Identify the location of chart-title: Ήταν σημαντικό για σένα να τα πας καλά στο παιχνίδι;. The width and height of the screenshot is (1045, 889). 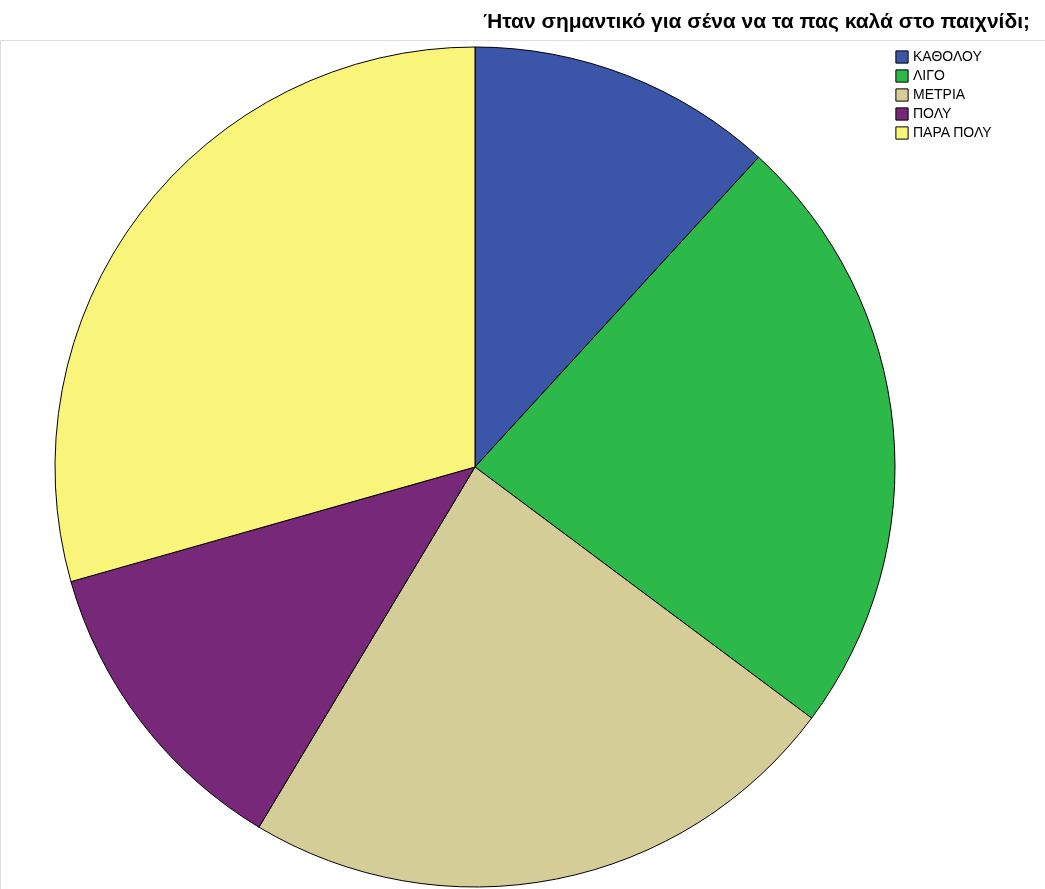
(756, 21).